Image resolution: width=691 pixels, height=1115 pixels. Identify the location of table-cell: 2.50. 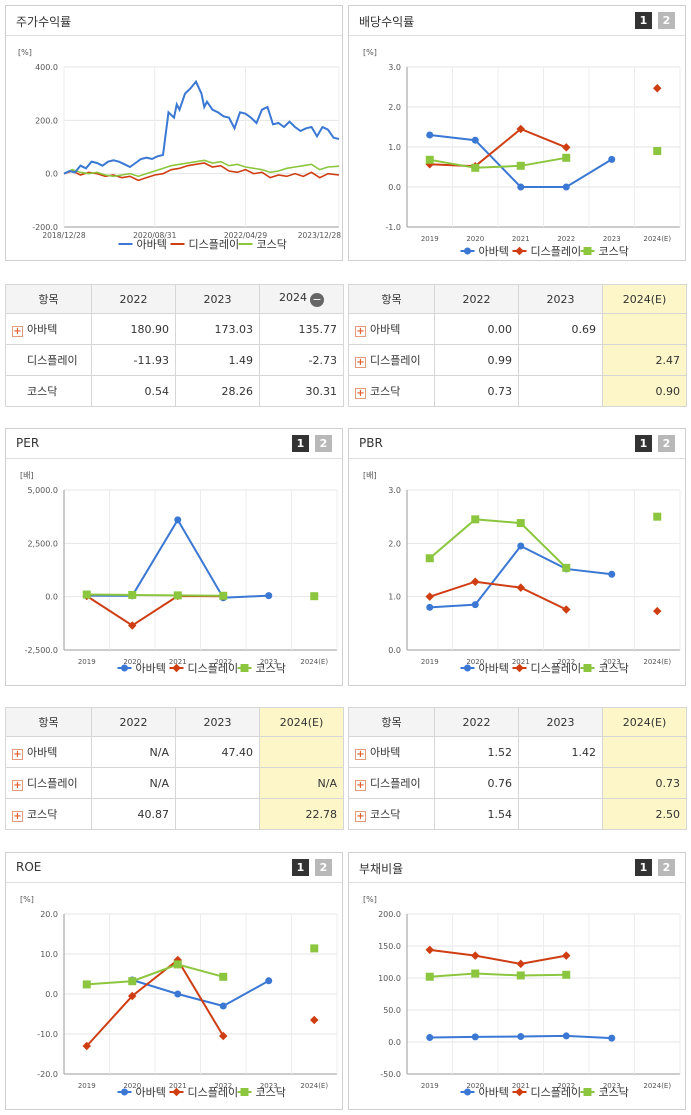
(644, 814).